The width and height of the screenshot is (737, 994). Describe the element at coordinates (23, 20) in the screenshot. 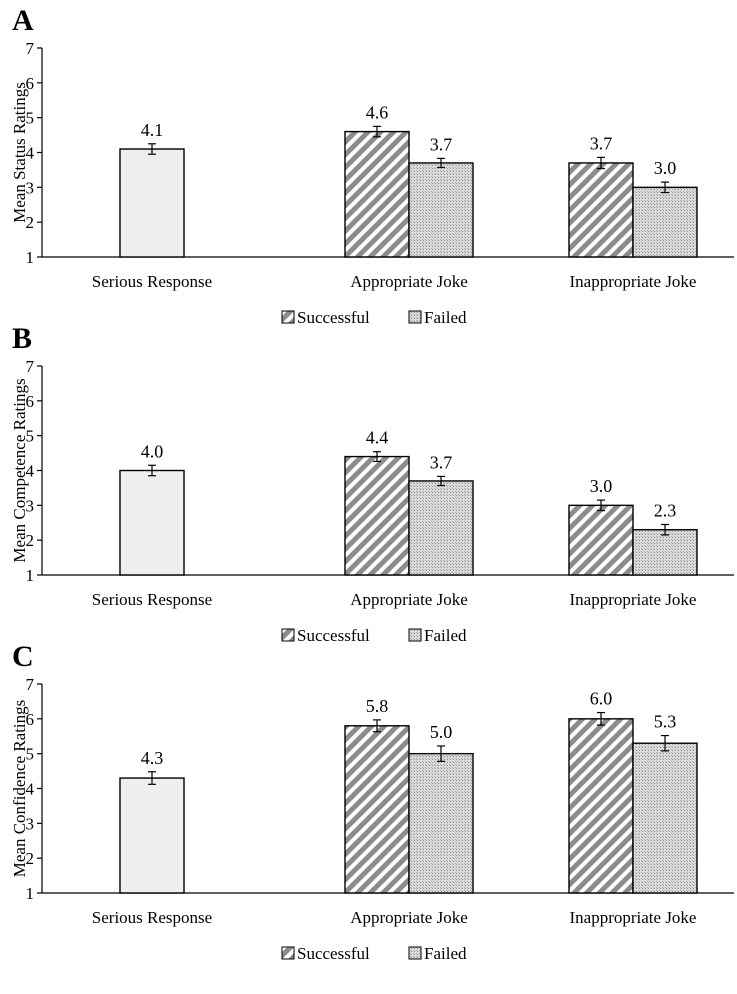

I see `panel-label: A` at that location.